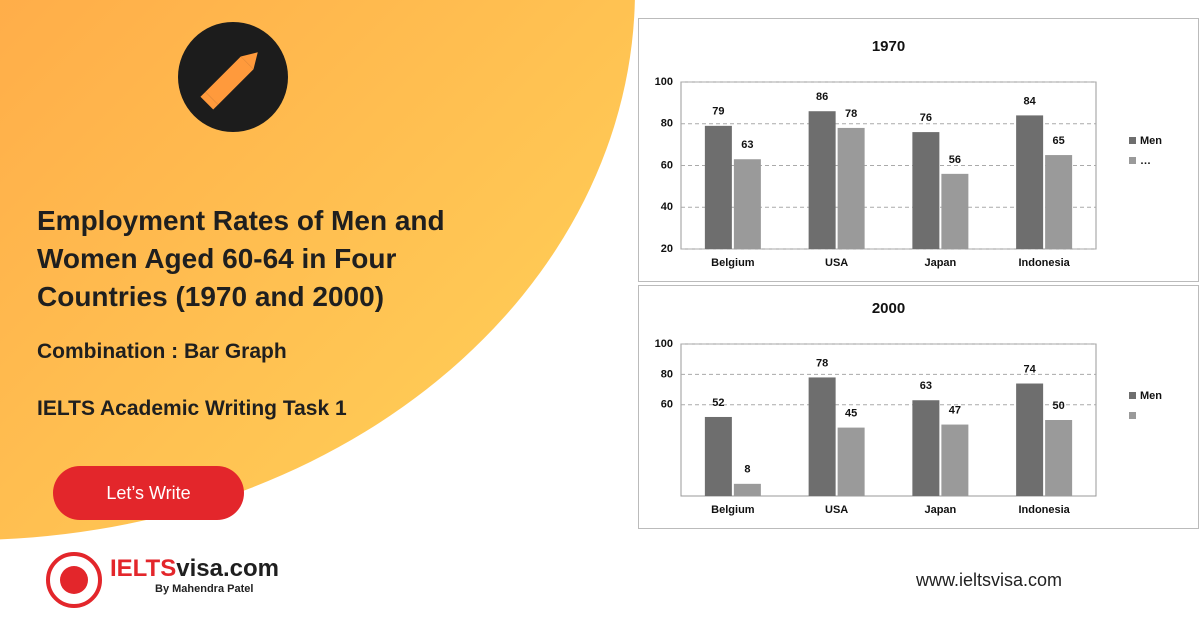  Describe the element at coordinates (1030, 101) in the screenshot. I see `value-label: 84` at that location.